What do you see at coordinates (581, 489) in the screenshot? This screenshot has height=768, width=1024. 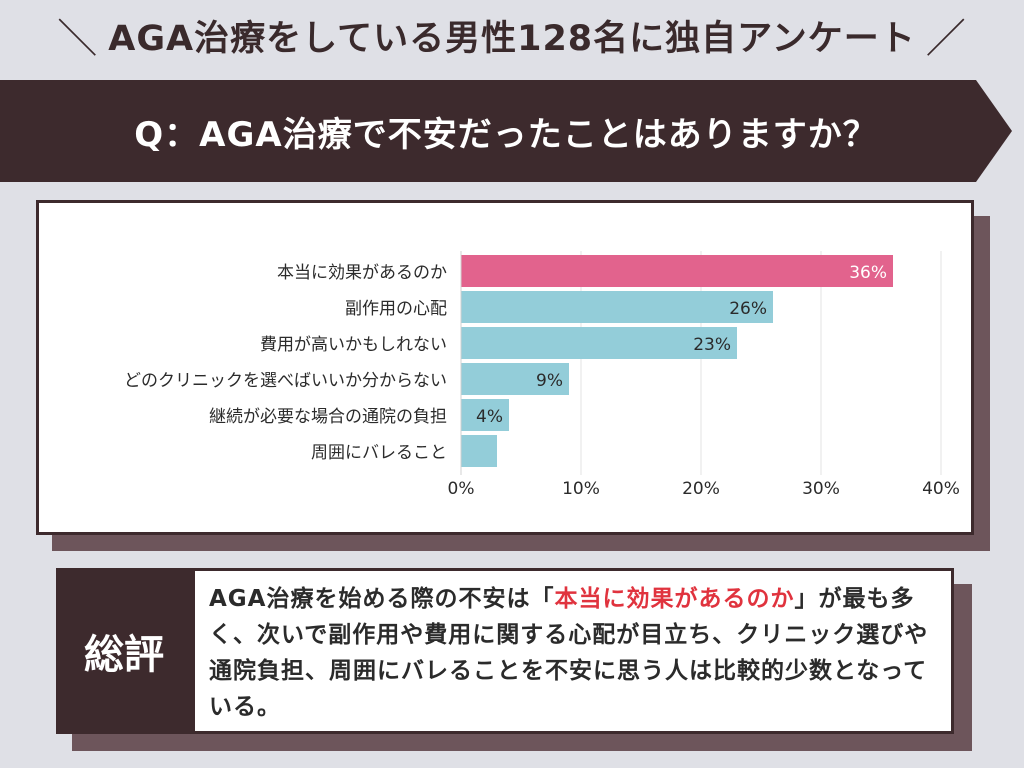 I see `x-tick-label-1: 10%` at bounding box center [581, 489].